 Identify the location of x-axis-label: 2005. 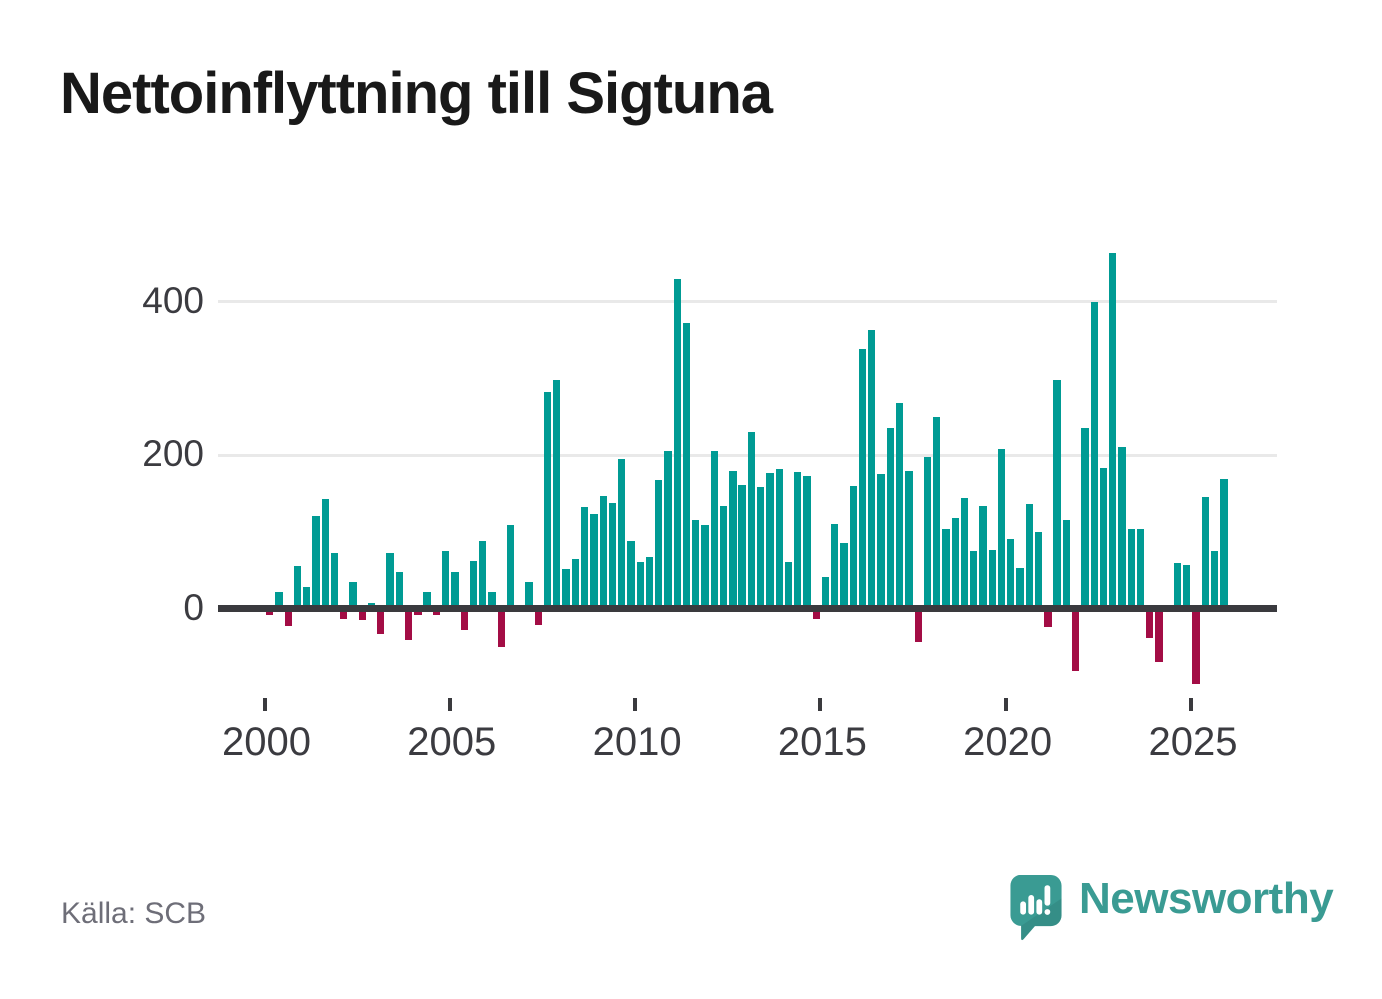
(452, 742).